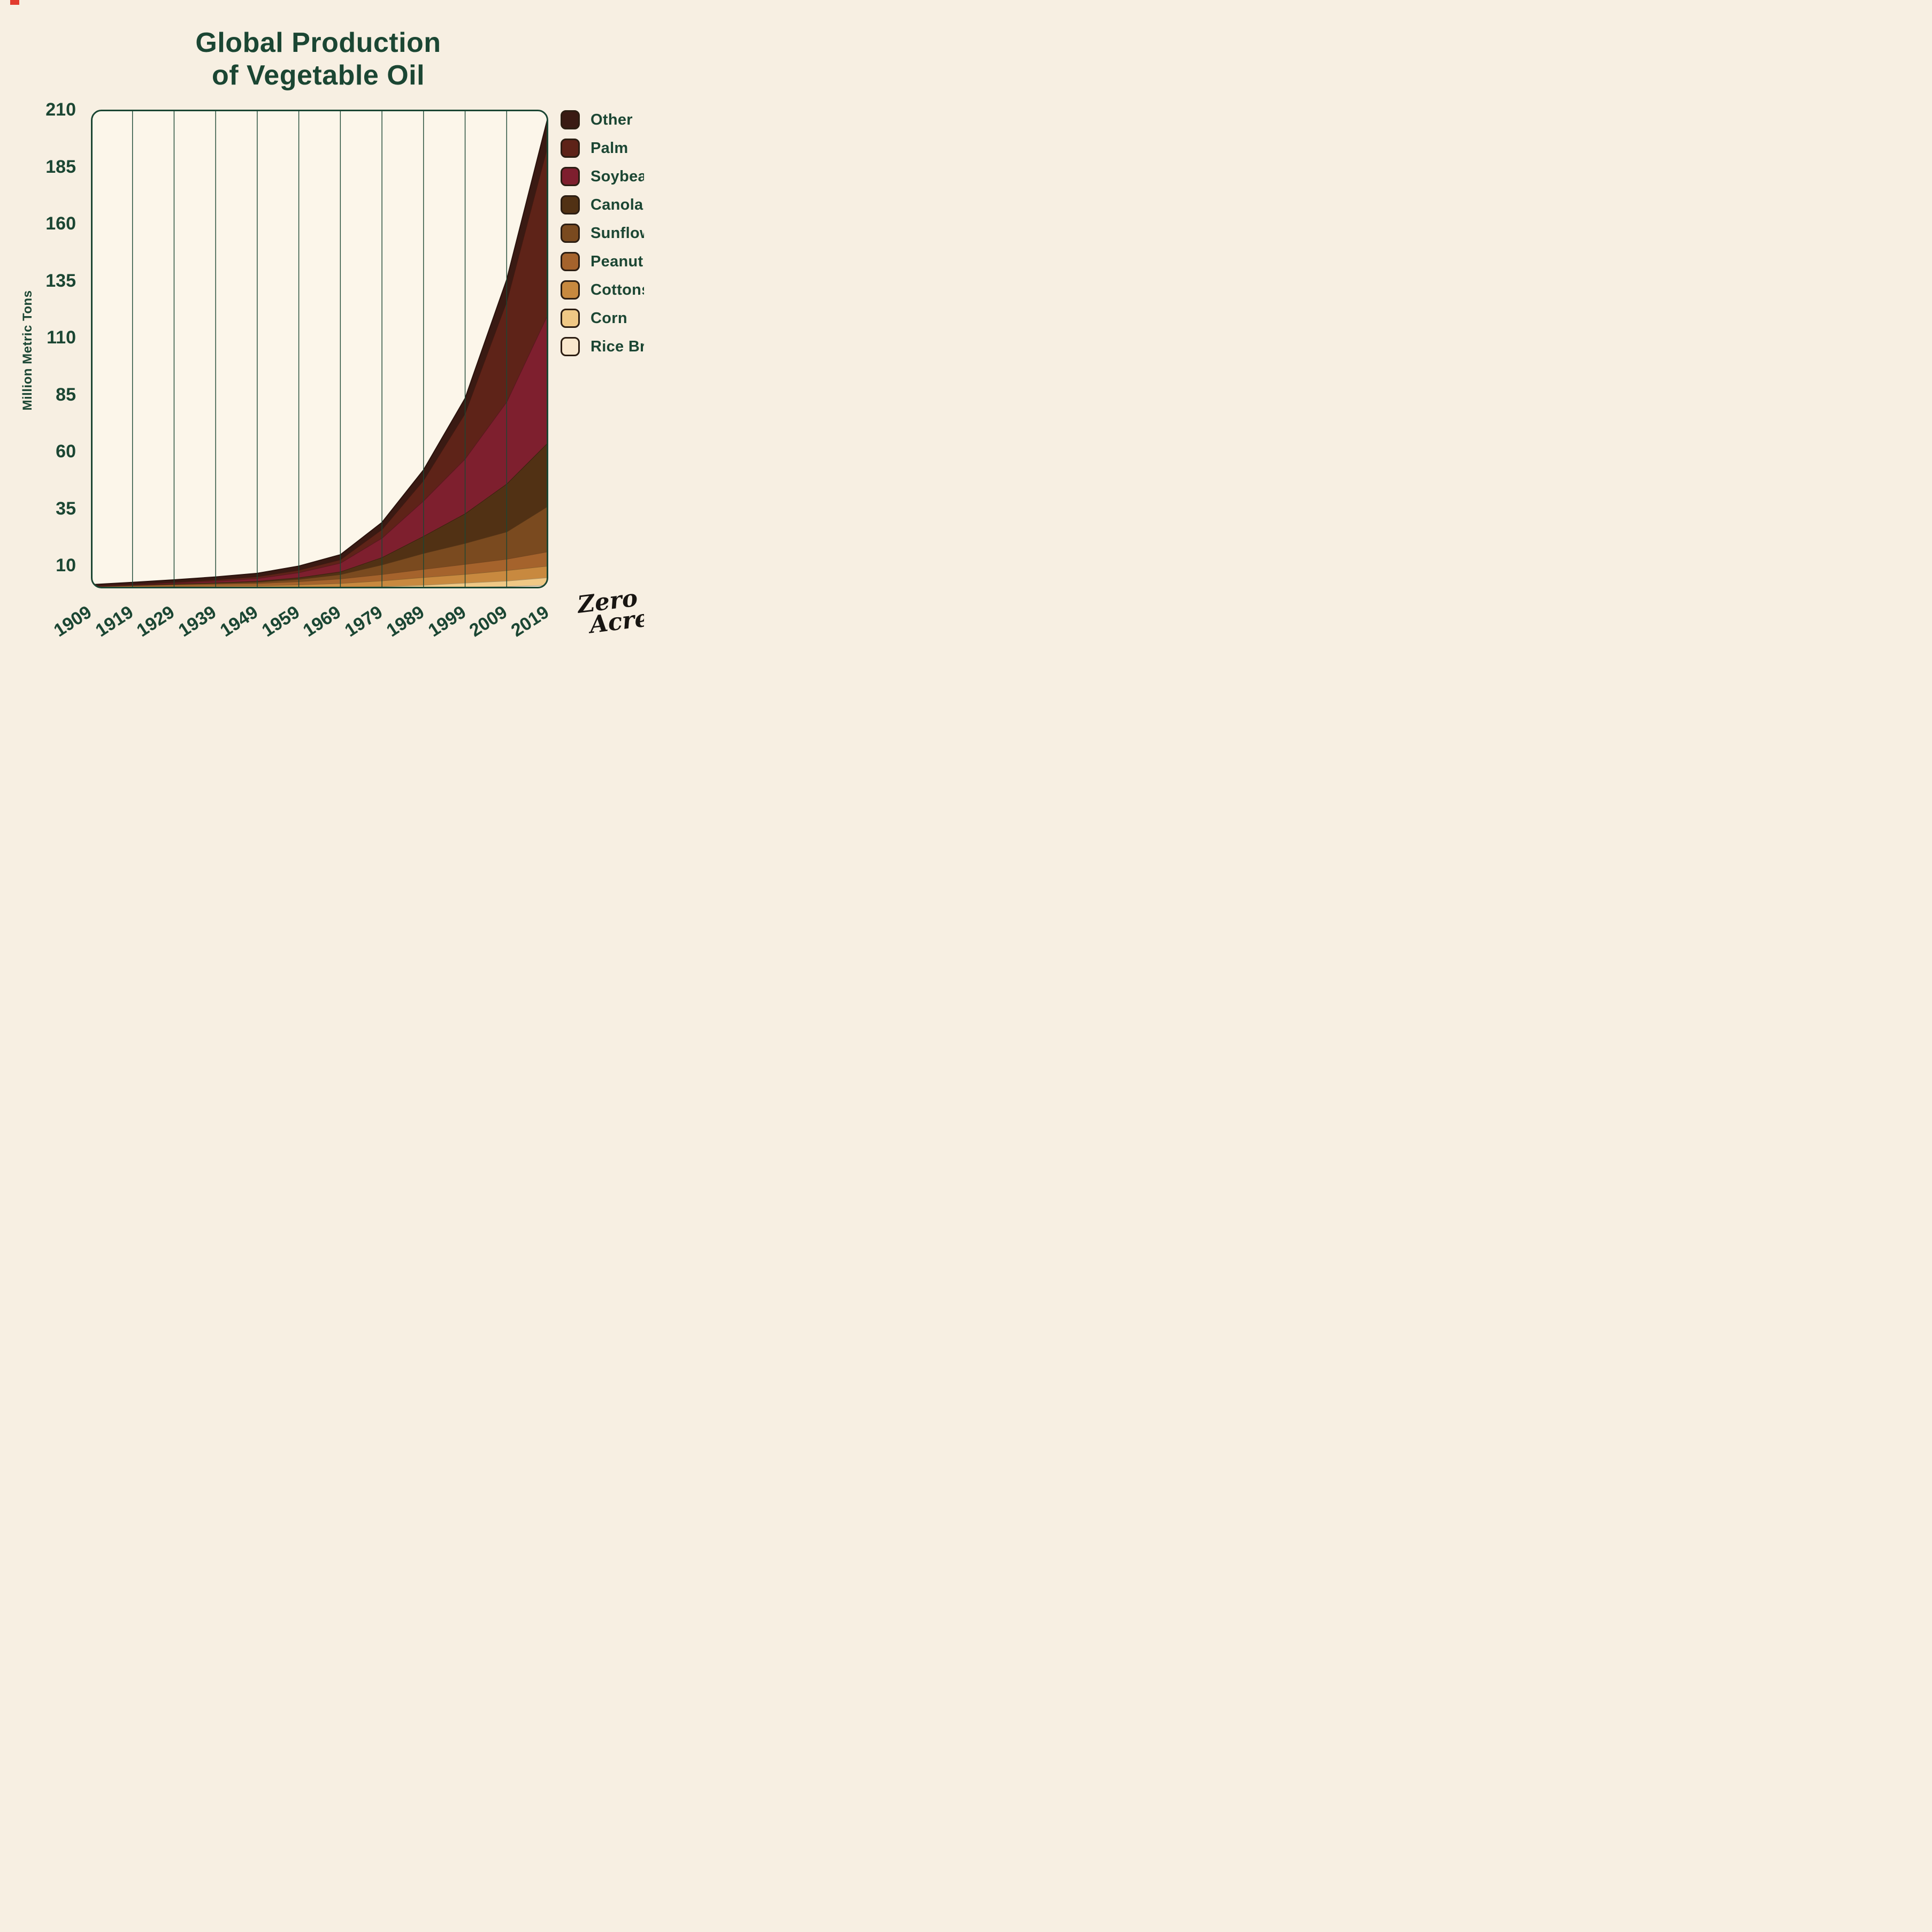 The image size is (1932, 1932). Describe the element at coordinates (66, 565) in the screenshot. I see `y-tick-label: 10` at that location.